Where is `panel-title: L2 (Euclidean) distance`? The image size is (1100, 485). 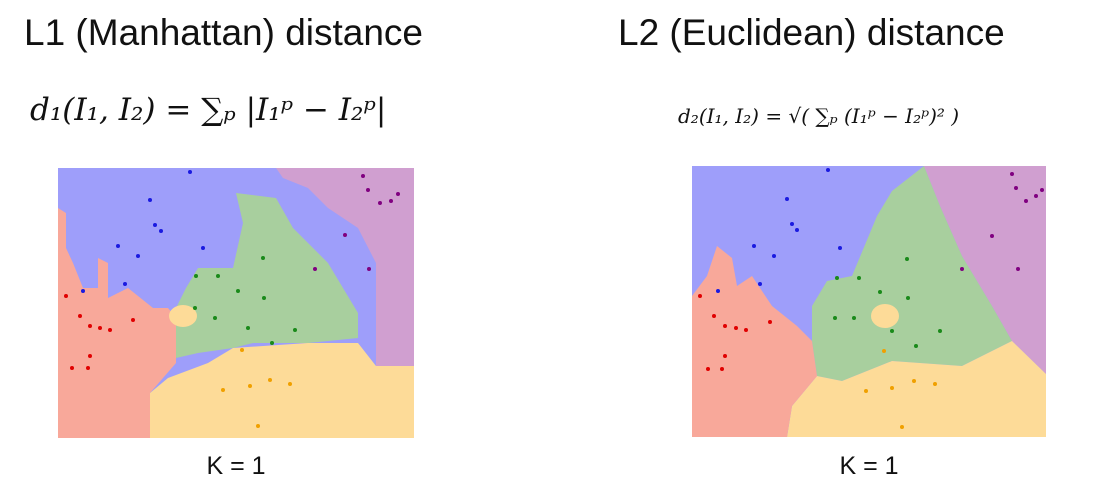
panel-title: L2 (Euclidean) distance is located at coordinates (811, 32).